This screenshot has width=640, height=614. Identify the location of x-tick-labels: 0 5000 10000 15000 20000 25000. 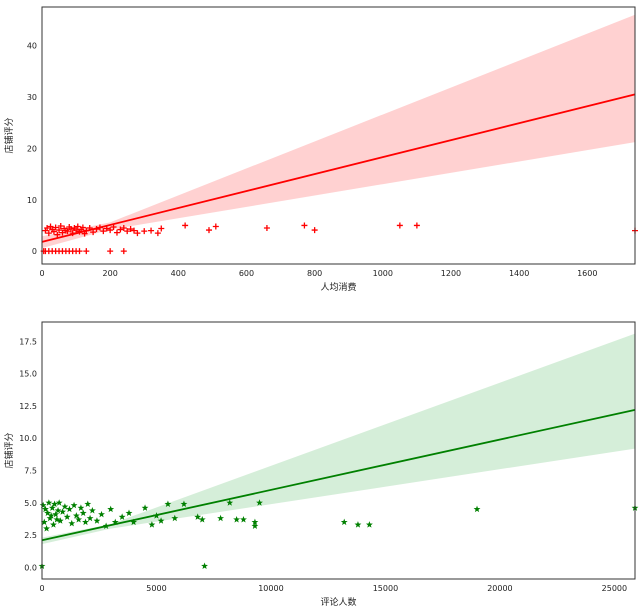
(333, 588).